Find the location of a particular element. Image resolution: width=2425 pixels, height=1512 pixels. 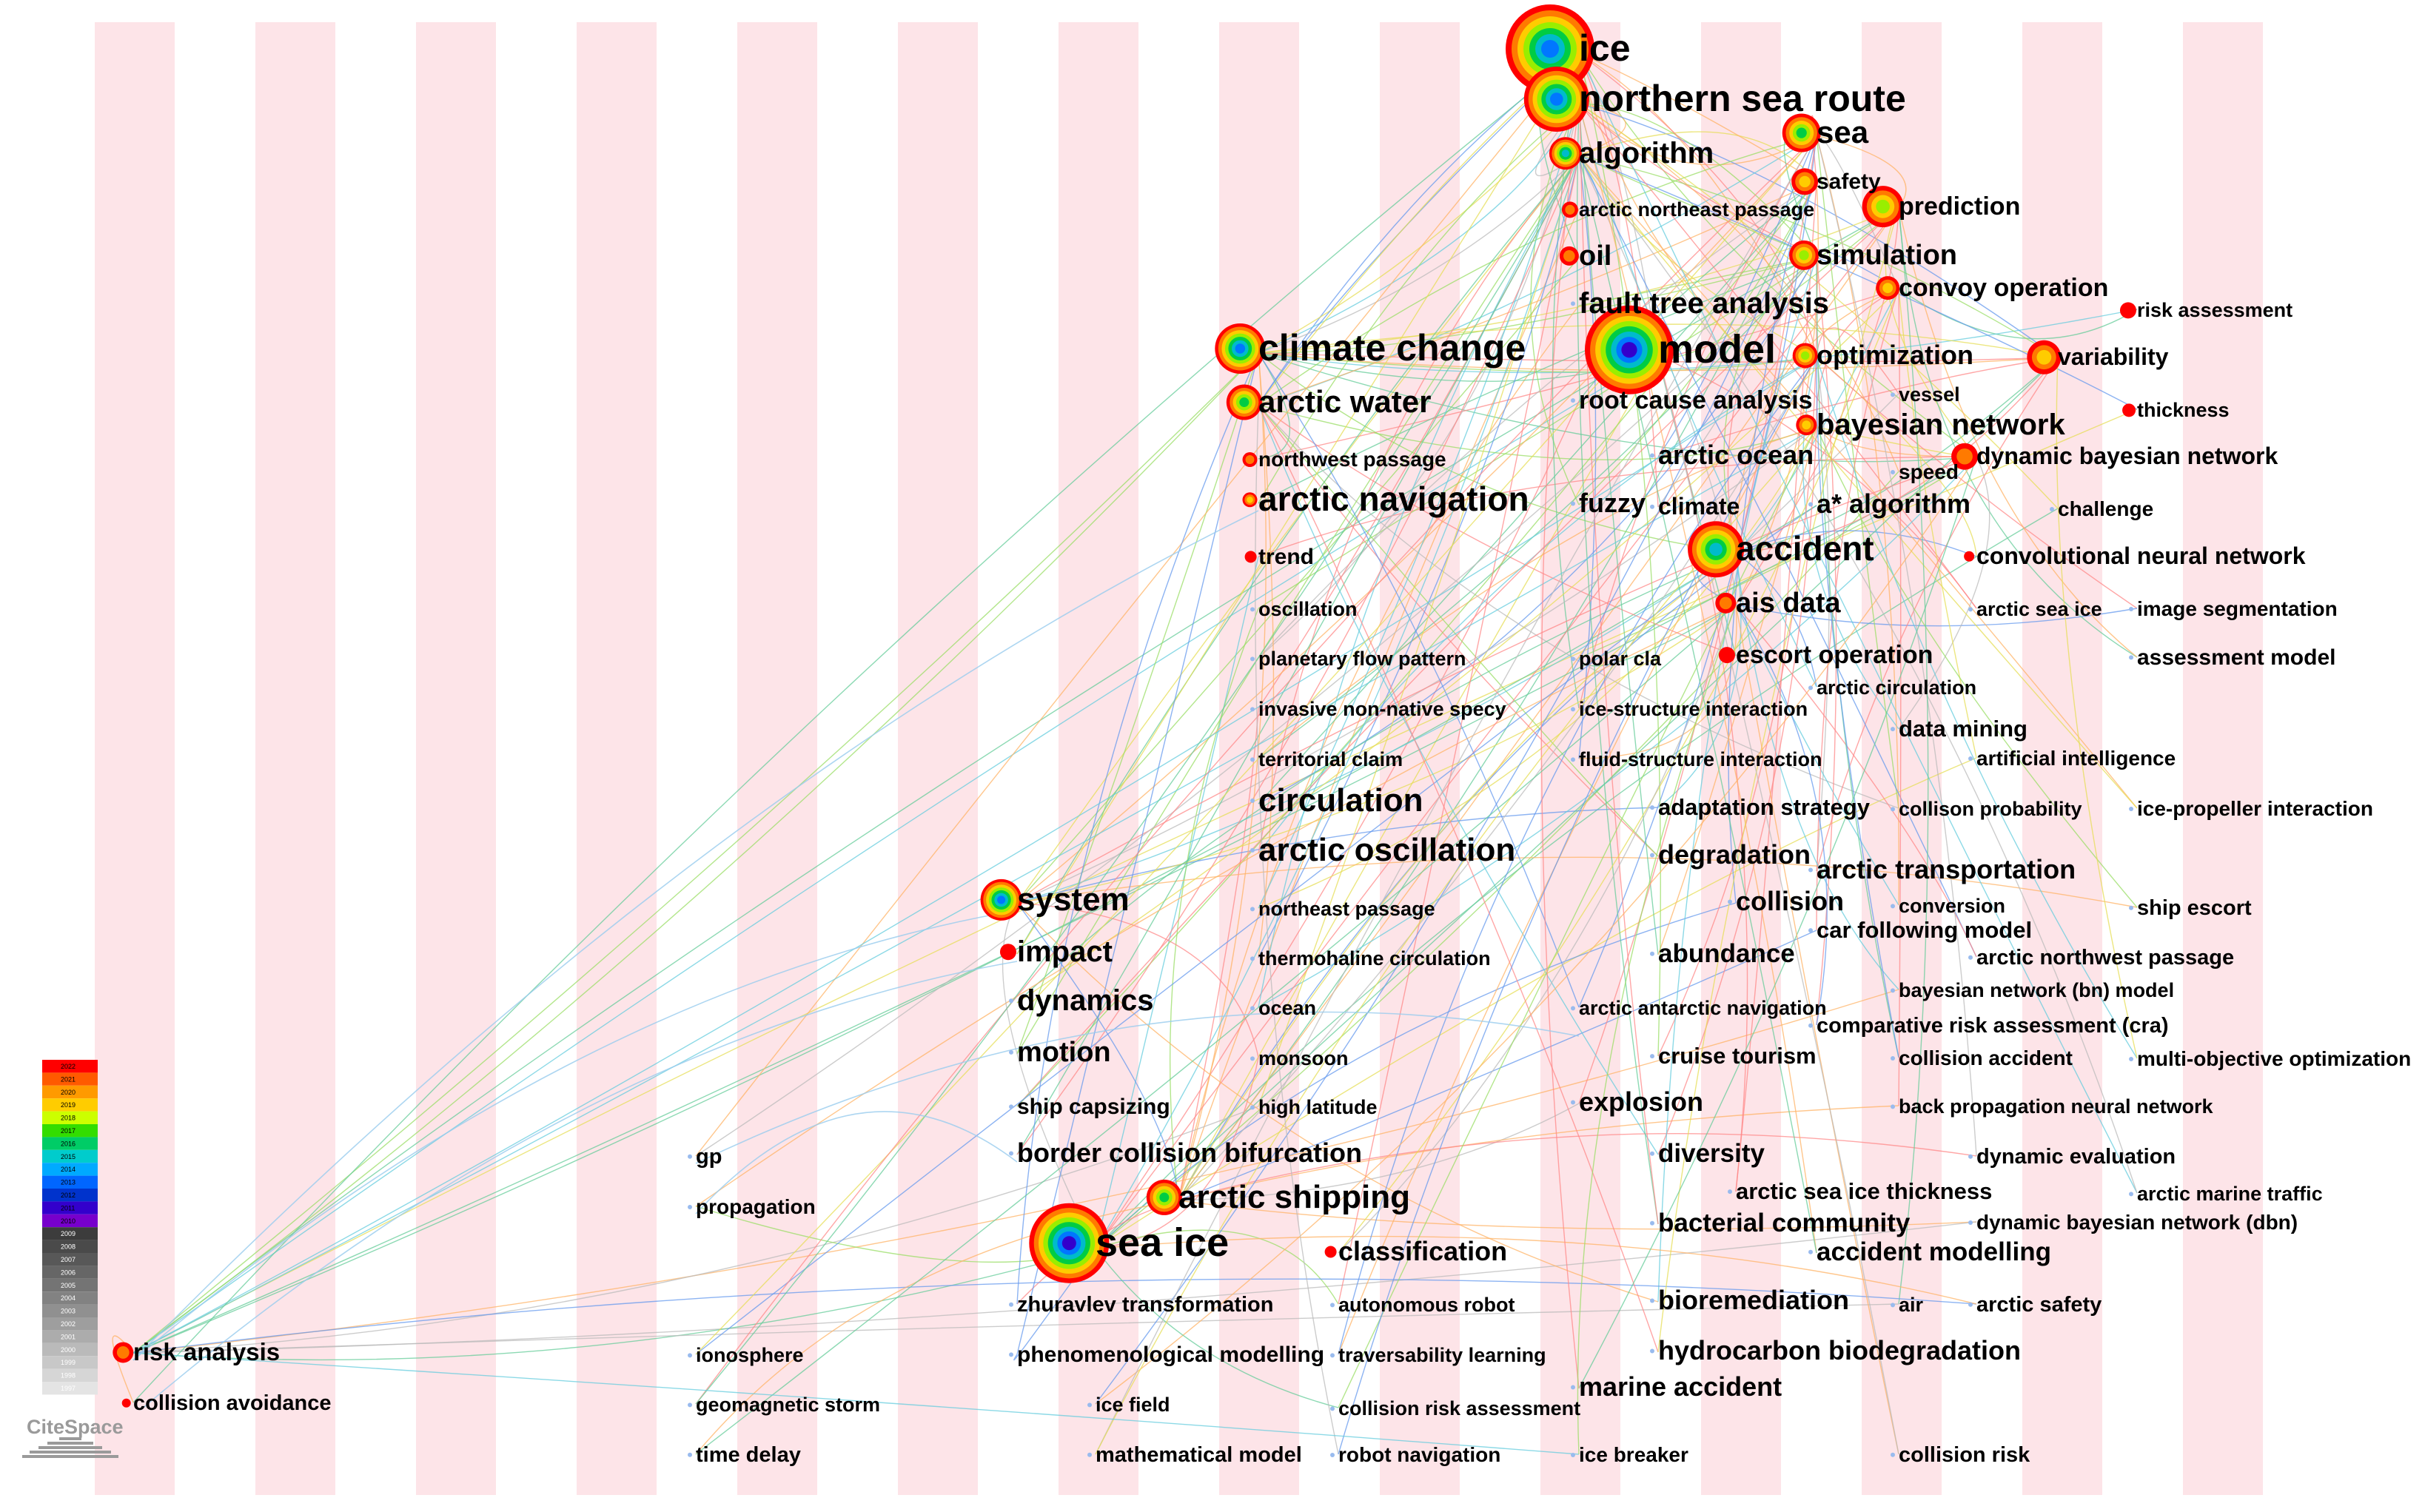

keyword-node-bayesian-network is located at coordinates (1807, 425).